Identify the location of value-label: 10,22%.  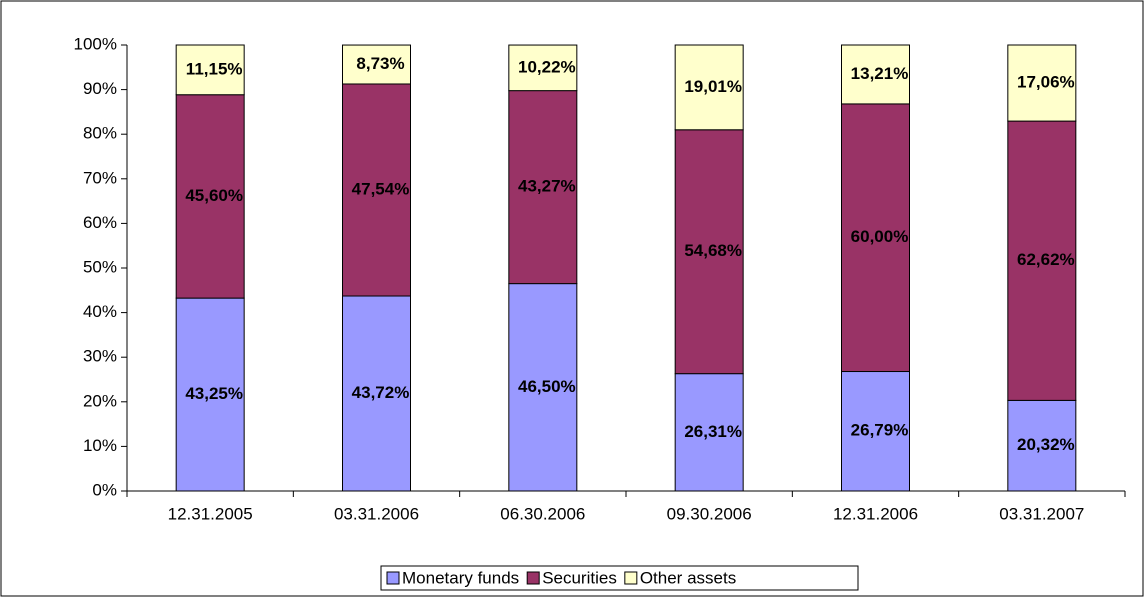
(547, 66).